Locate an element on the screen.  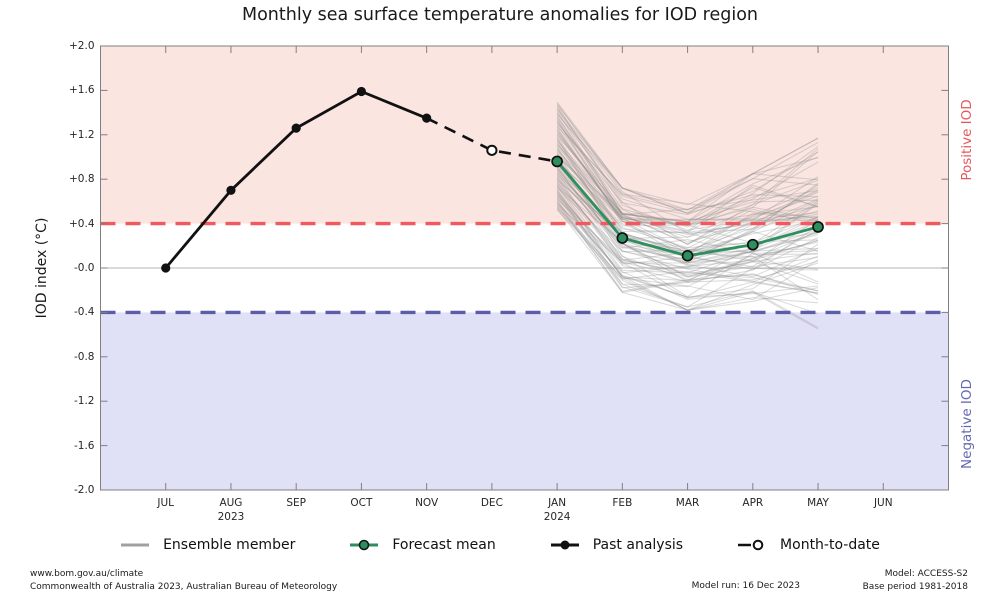
month-to-date-open-marker is located at coordinates (492, 150).